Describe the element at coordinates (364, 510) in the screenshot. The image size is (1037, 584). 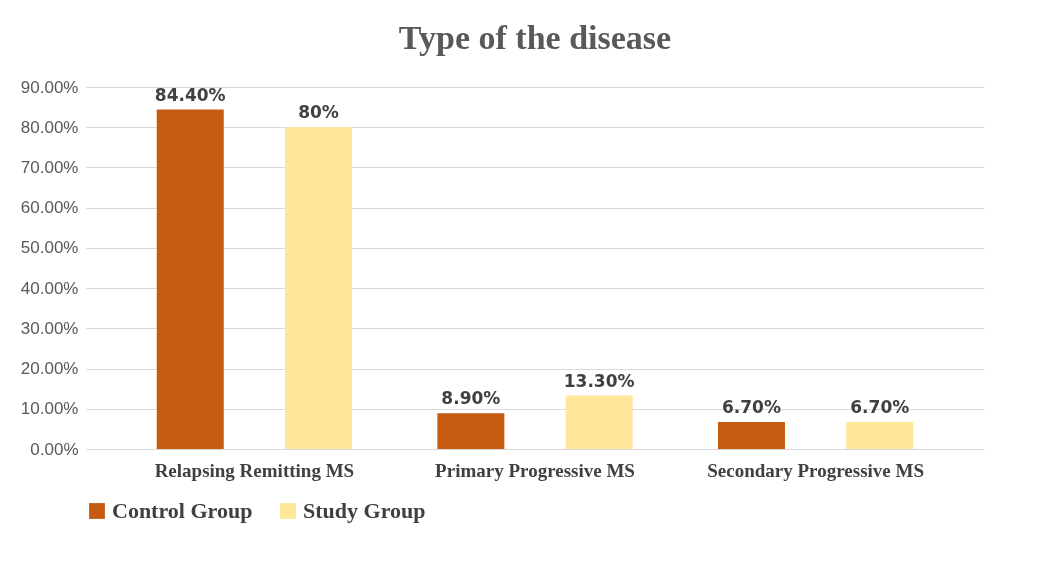
I see `legend-label: Study Group` at that location.